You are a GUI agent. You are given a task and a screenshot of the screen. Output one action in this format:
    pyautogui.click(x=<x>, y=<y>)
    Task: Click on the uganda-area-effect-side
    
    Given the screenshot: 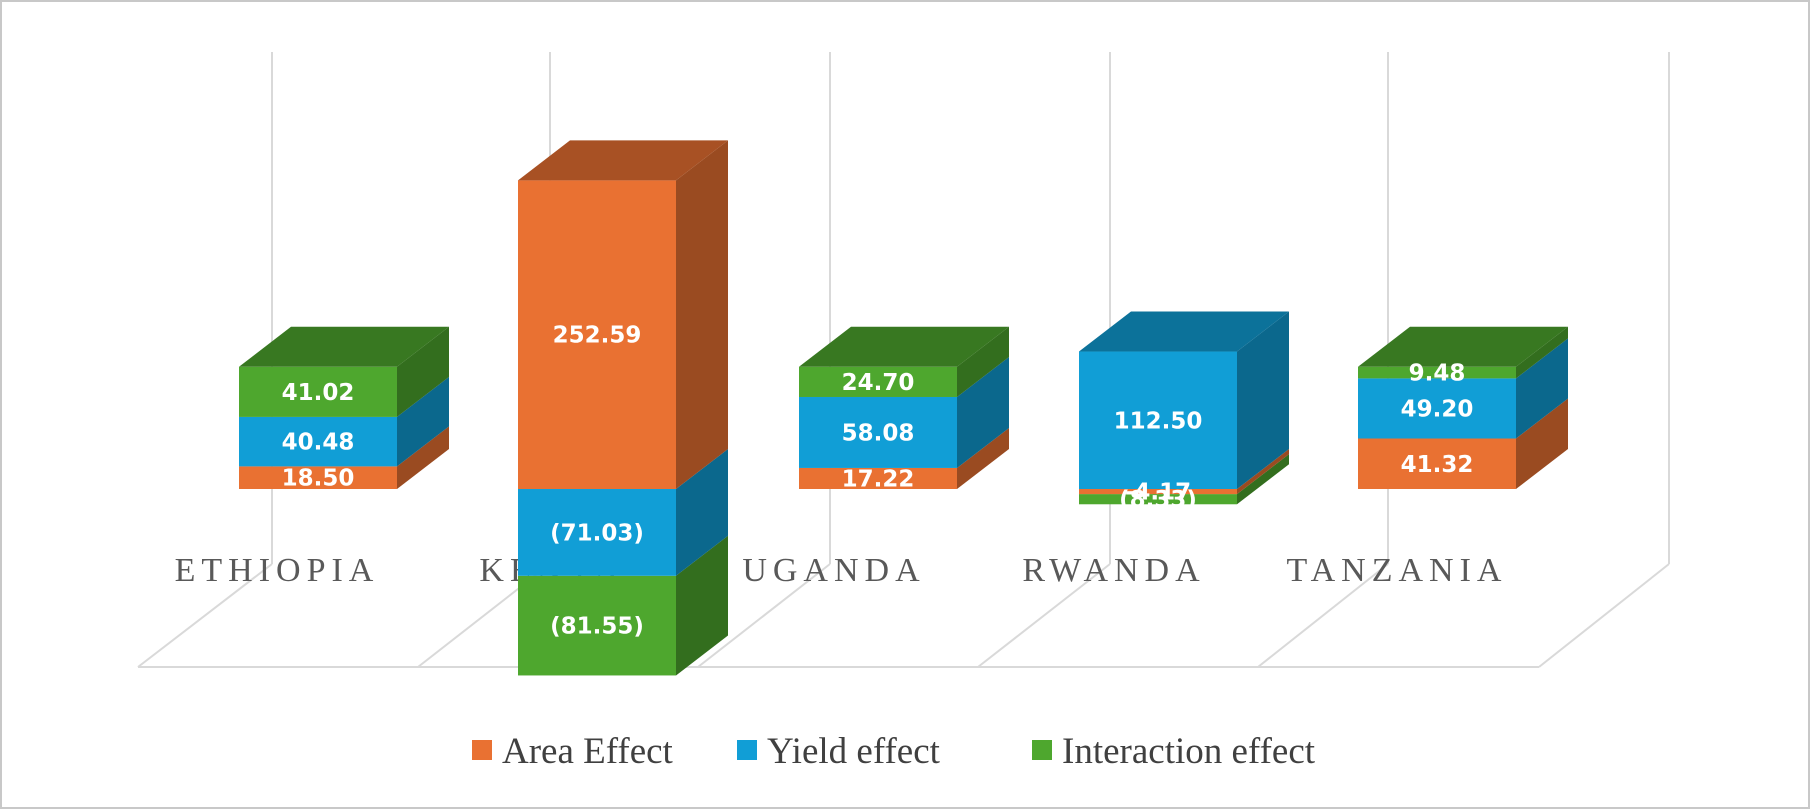 What is the action you would take?
    pyautogui.click(x=983, y=458)
    